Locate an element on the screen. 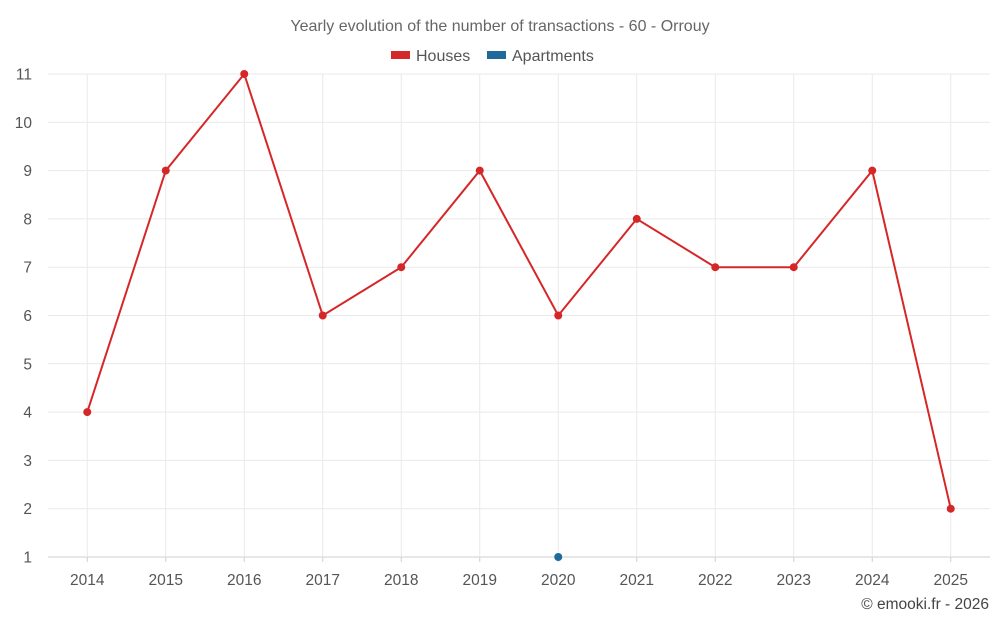 This screenshot has height=625, width=1000. legend-swatch-apartments is located at coordinates (496, 55).